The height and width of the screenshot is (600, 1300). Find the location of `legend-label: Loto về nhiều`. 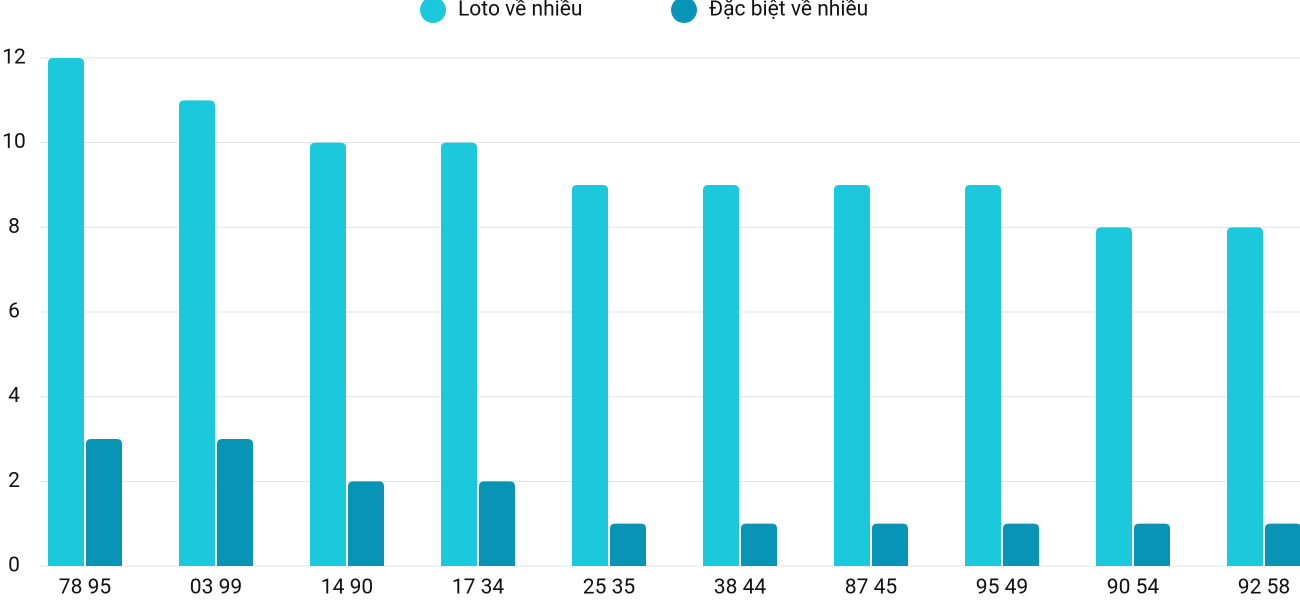

legend-label: Loto về nhiều is located at coordinates (520, 11).